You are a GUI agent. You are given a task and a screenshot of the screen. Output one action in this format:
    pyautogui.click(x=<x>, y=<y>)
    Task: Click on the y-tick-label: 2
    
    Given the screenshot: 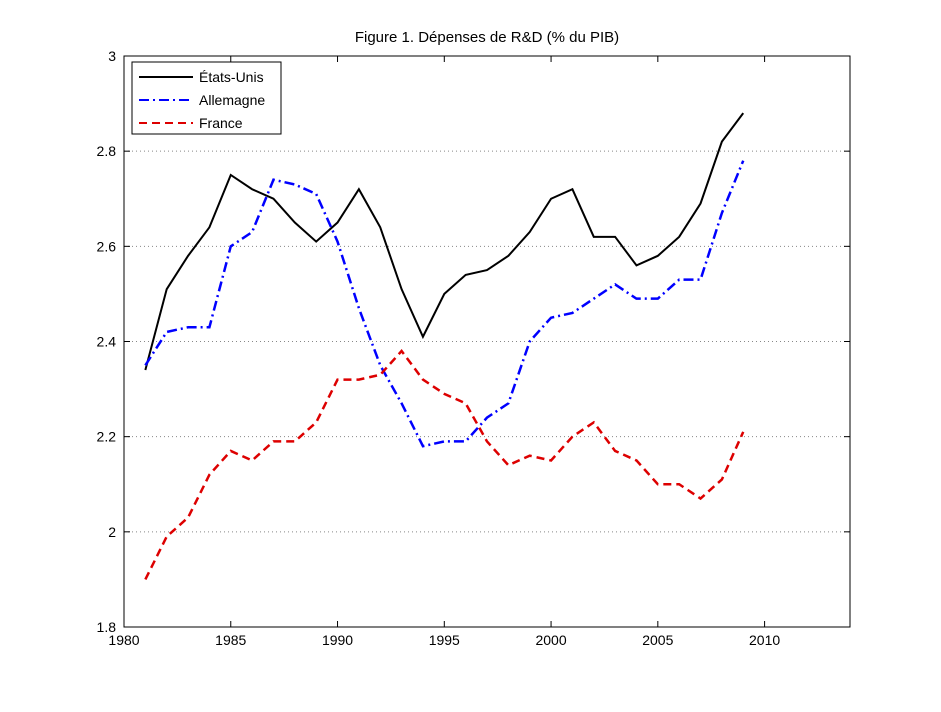 What is the action you would take?
    pyautogui.click(x=112, y=532)
    